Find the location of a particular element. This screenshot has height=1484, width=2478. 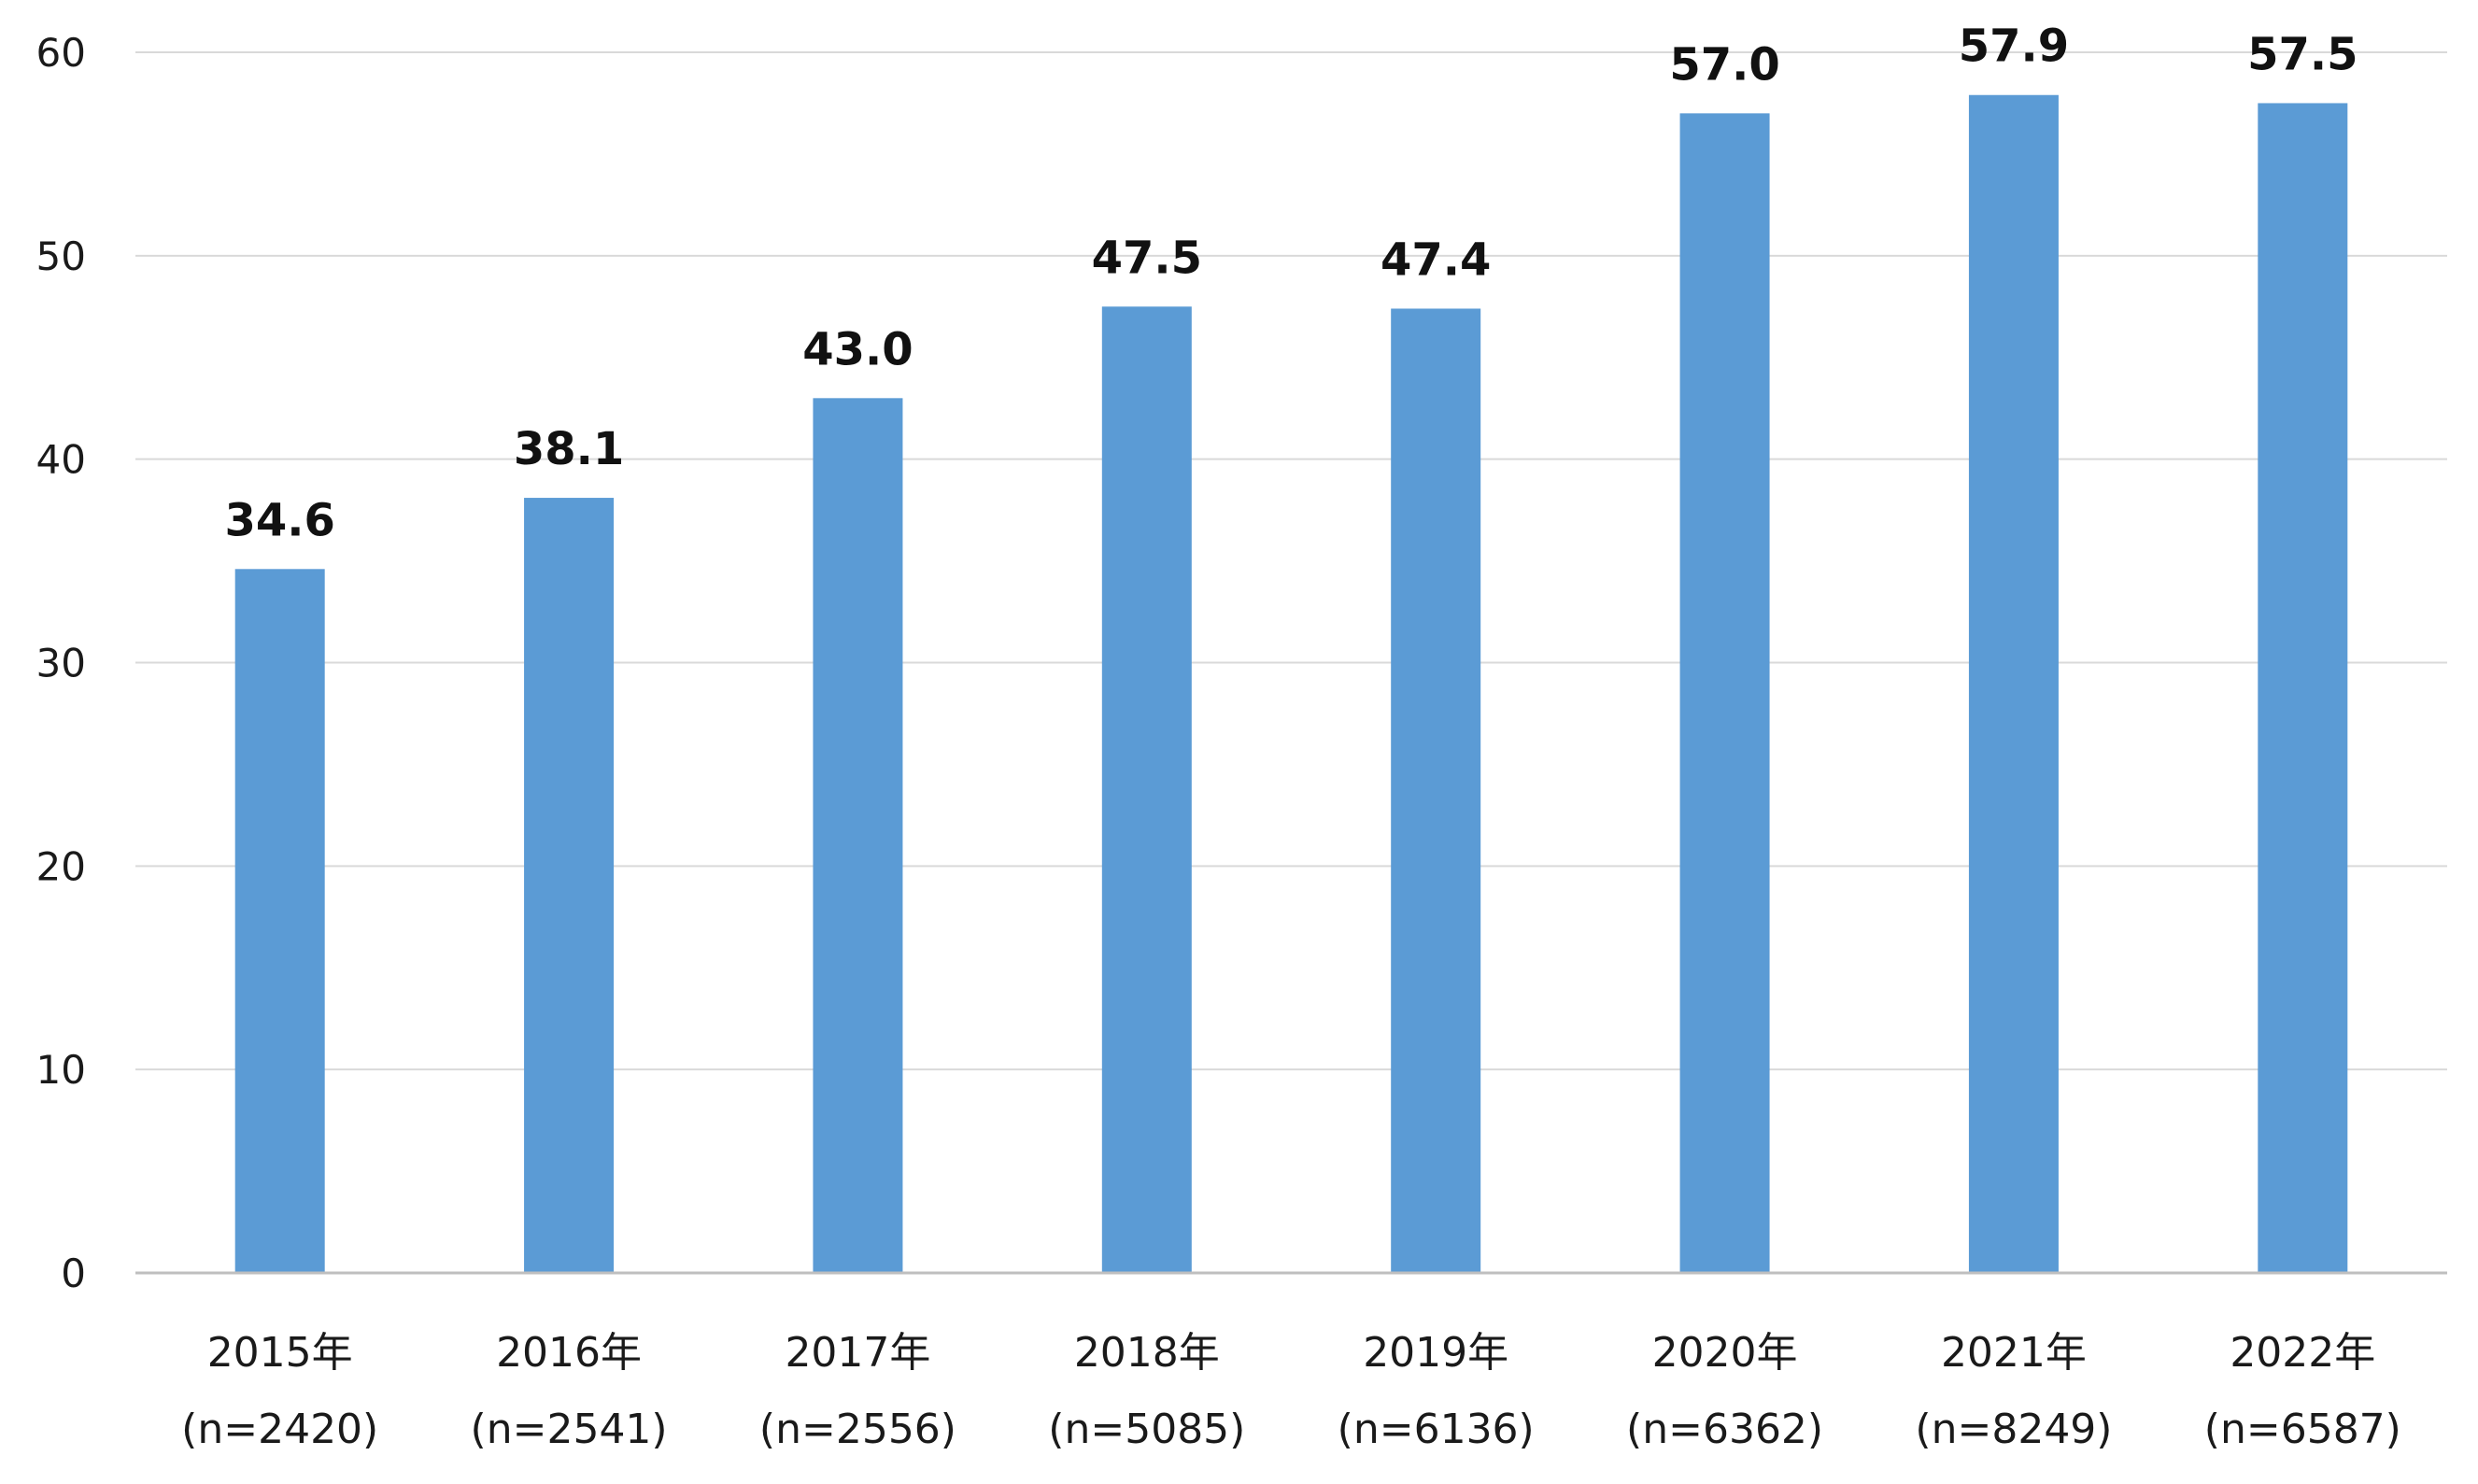

data-label: 34.6 is located at coordinates (279, 520).